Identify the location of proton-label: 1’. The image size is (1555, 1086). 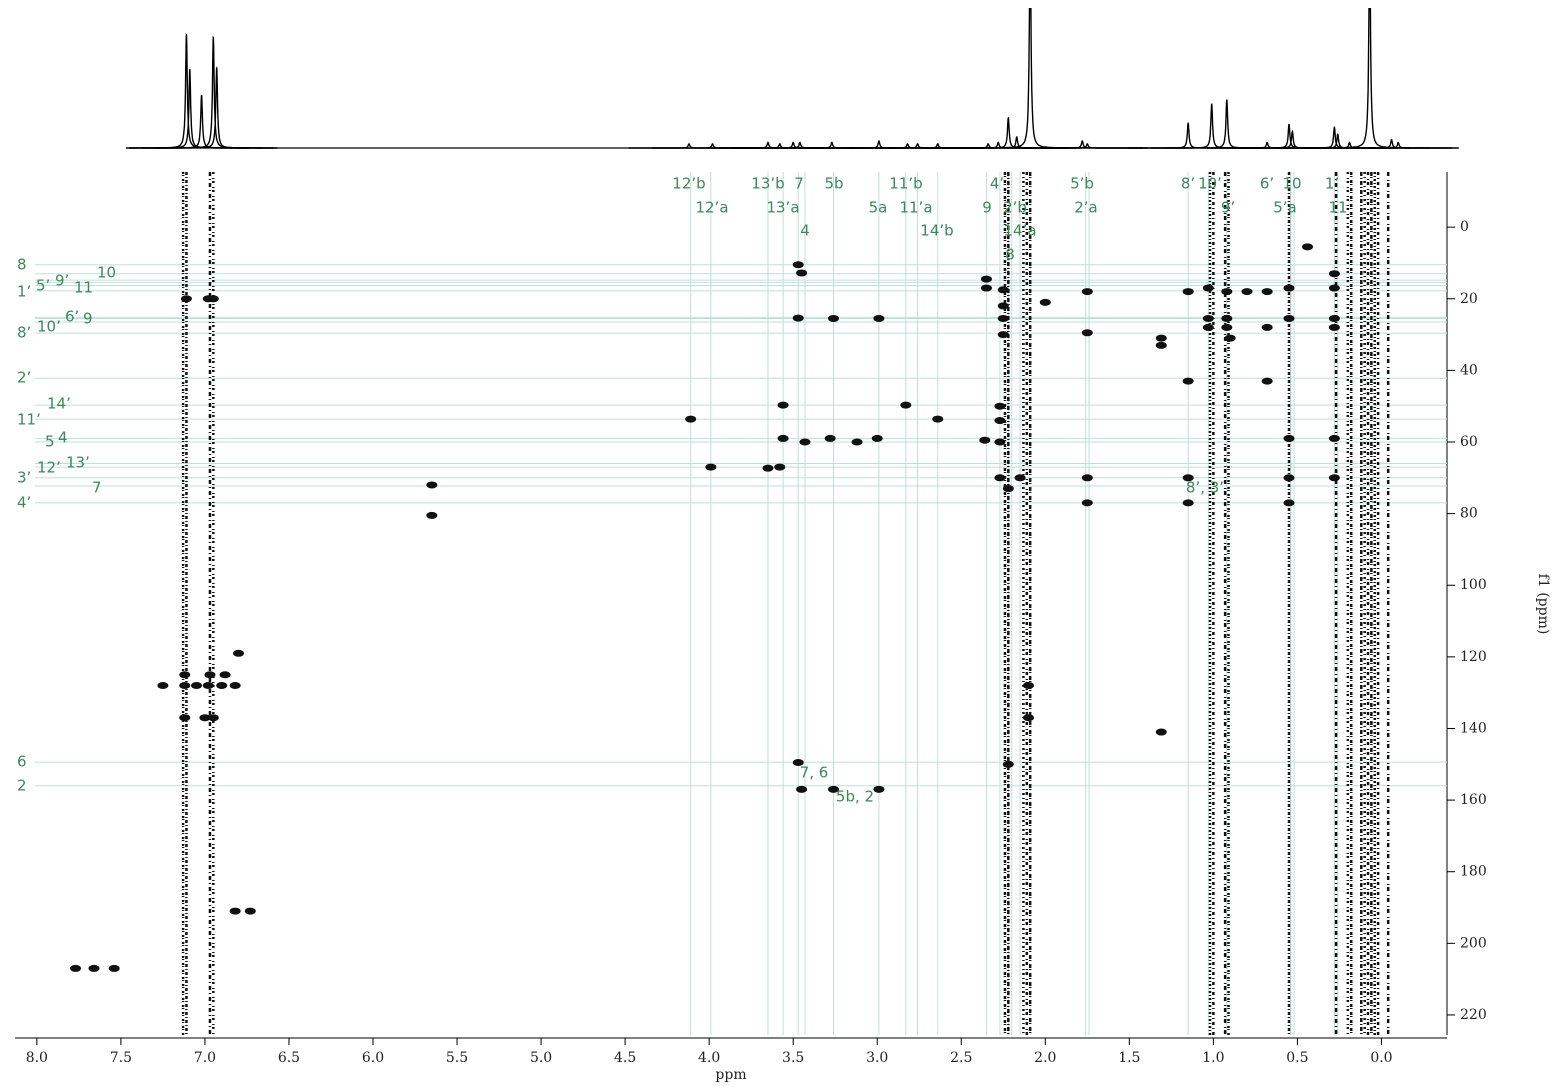
(1332, 184).